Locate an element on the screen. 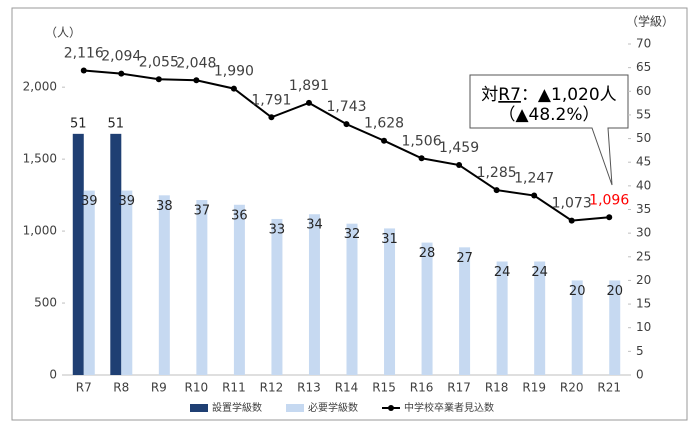  x-tick-label: R21 is located at coordinates (609, 388).